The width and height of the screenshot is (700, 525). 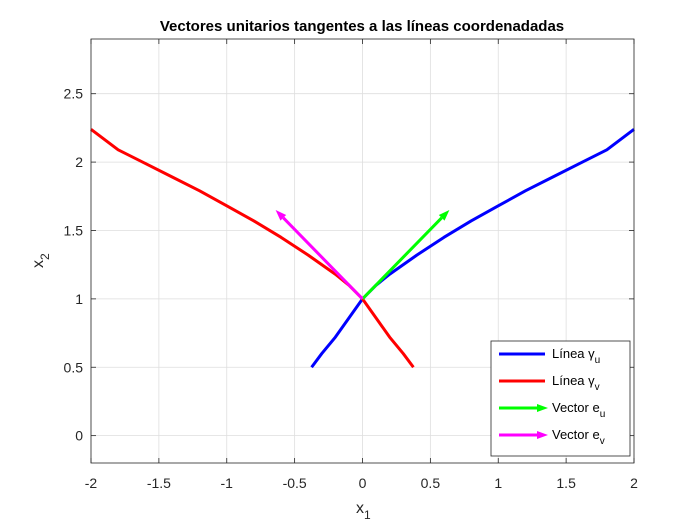 What do you see at coordinates (360, 508) in the screenshot?
I see `x-axis-label-main: x` at bounding box center [360, 508].